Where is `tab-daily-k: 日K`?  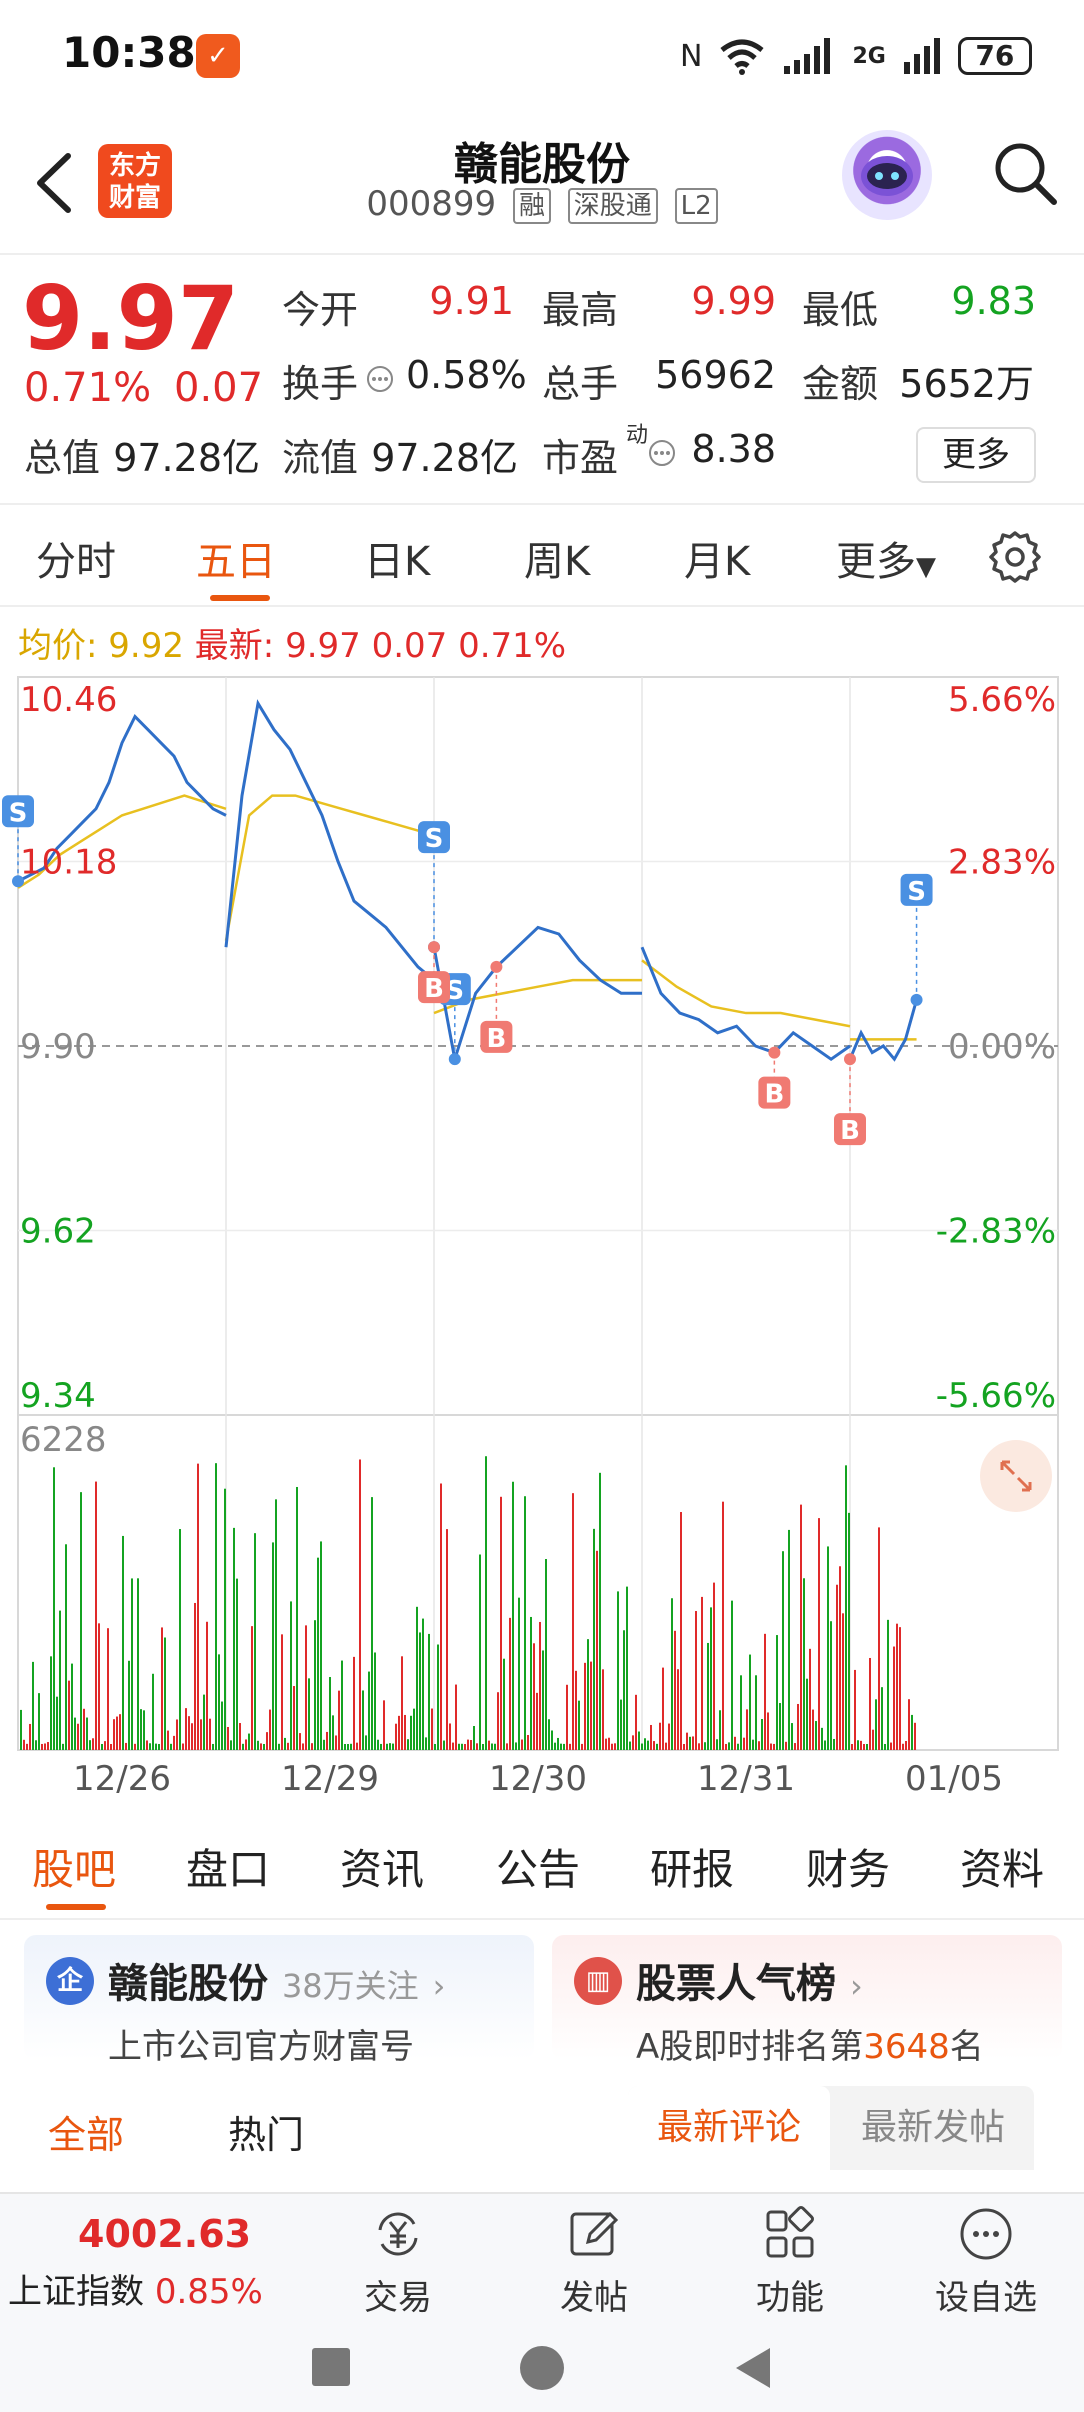
tab-daily-k: 日K is located at coordinates (397, 562).